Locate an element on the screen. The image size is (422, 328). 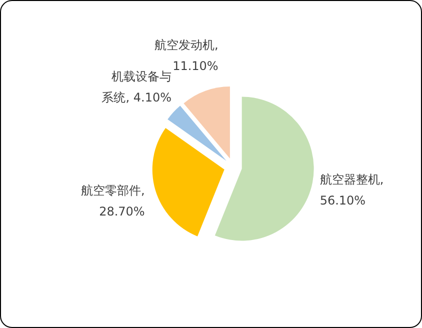
slice-label: 航空零部件, 28.70% is located at coordinates (113, 201).